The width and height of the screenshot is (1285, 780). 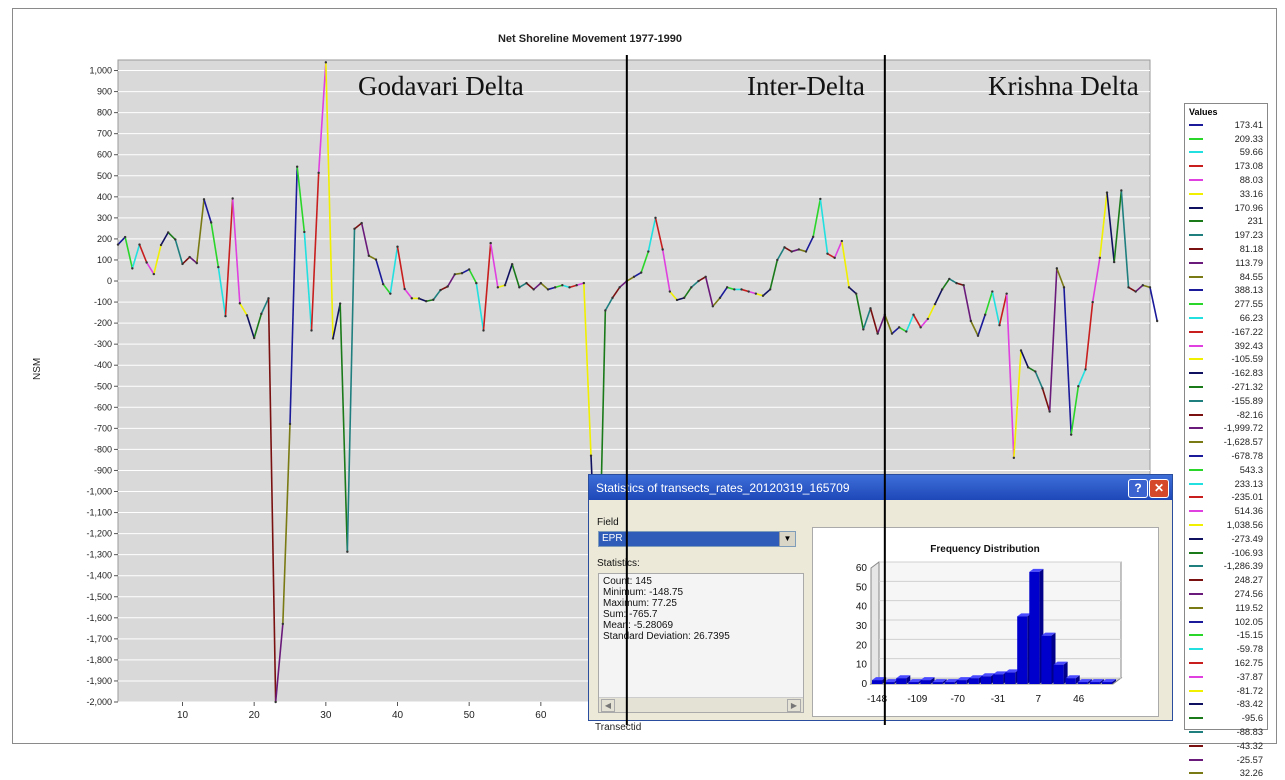 I want to click on annotation-godavari-delta: Godavari Delta, so click(x=441, y=86).